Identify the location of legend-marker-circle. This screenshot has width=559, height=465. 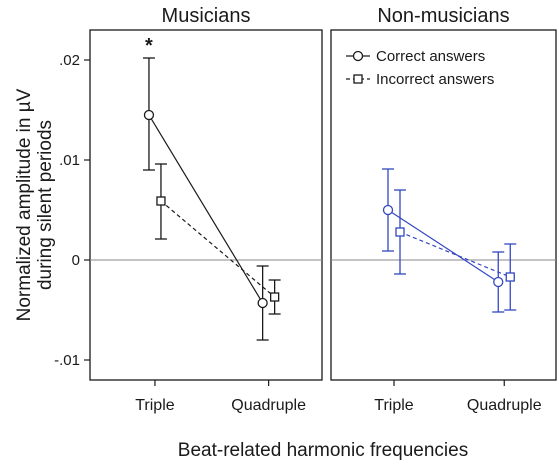
(358, 56).